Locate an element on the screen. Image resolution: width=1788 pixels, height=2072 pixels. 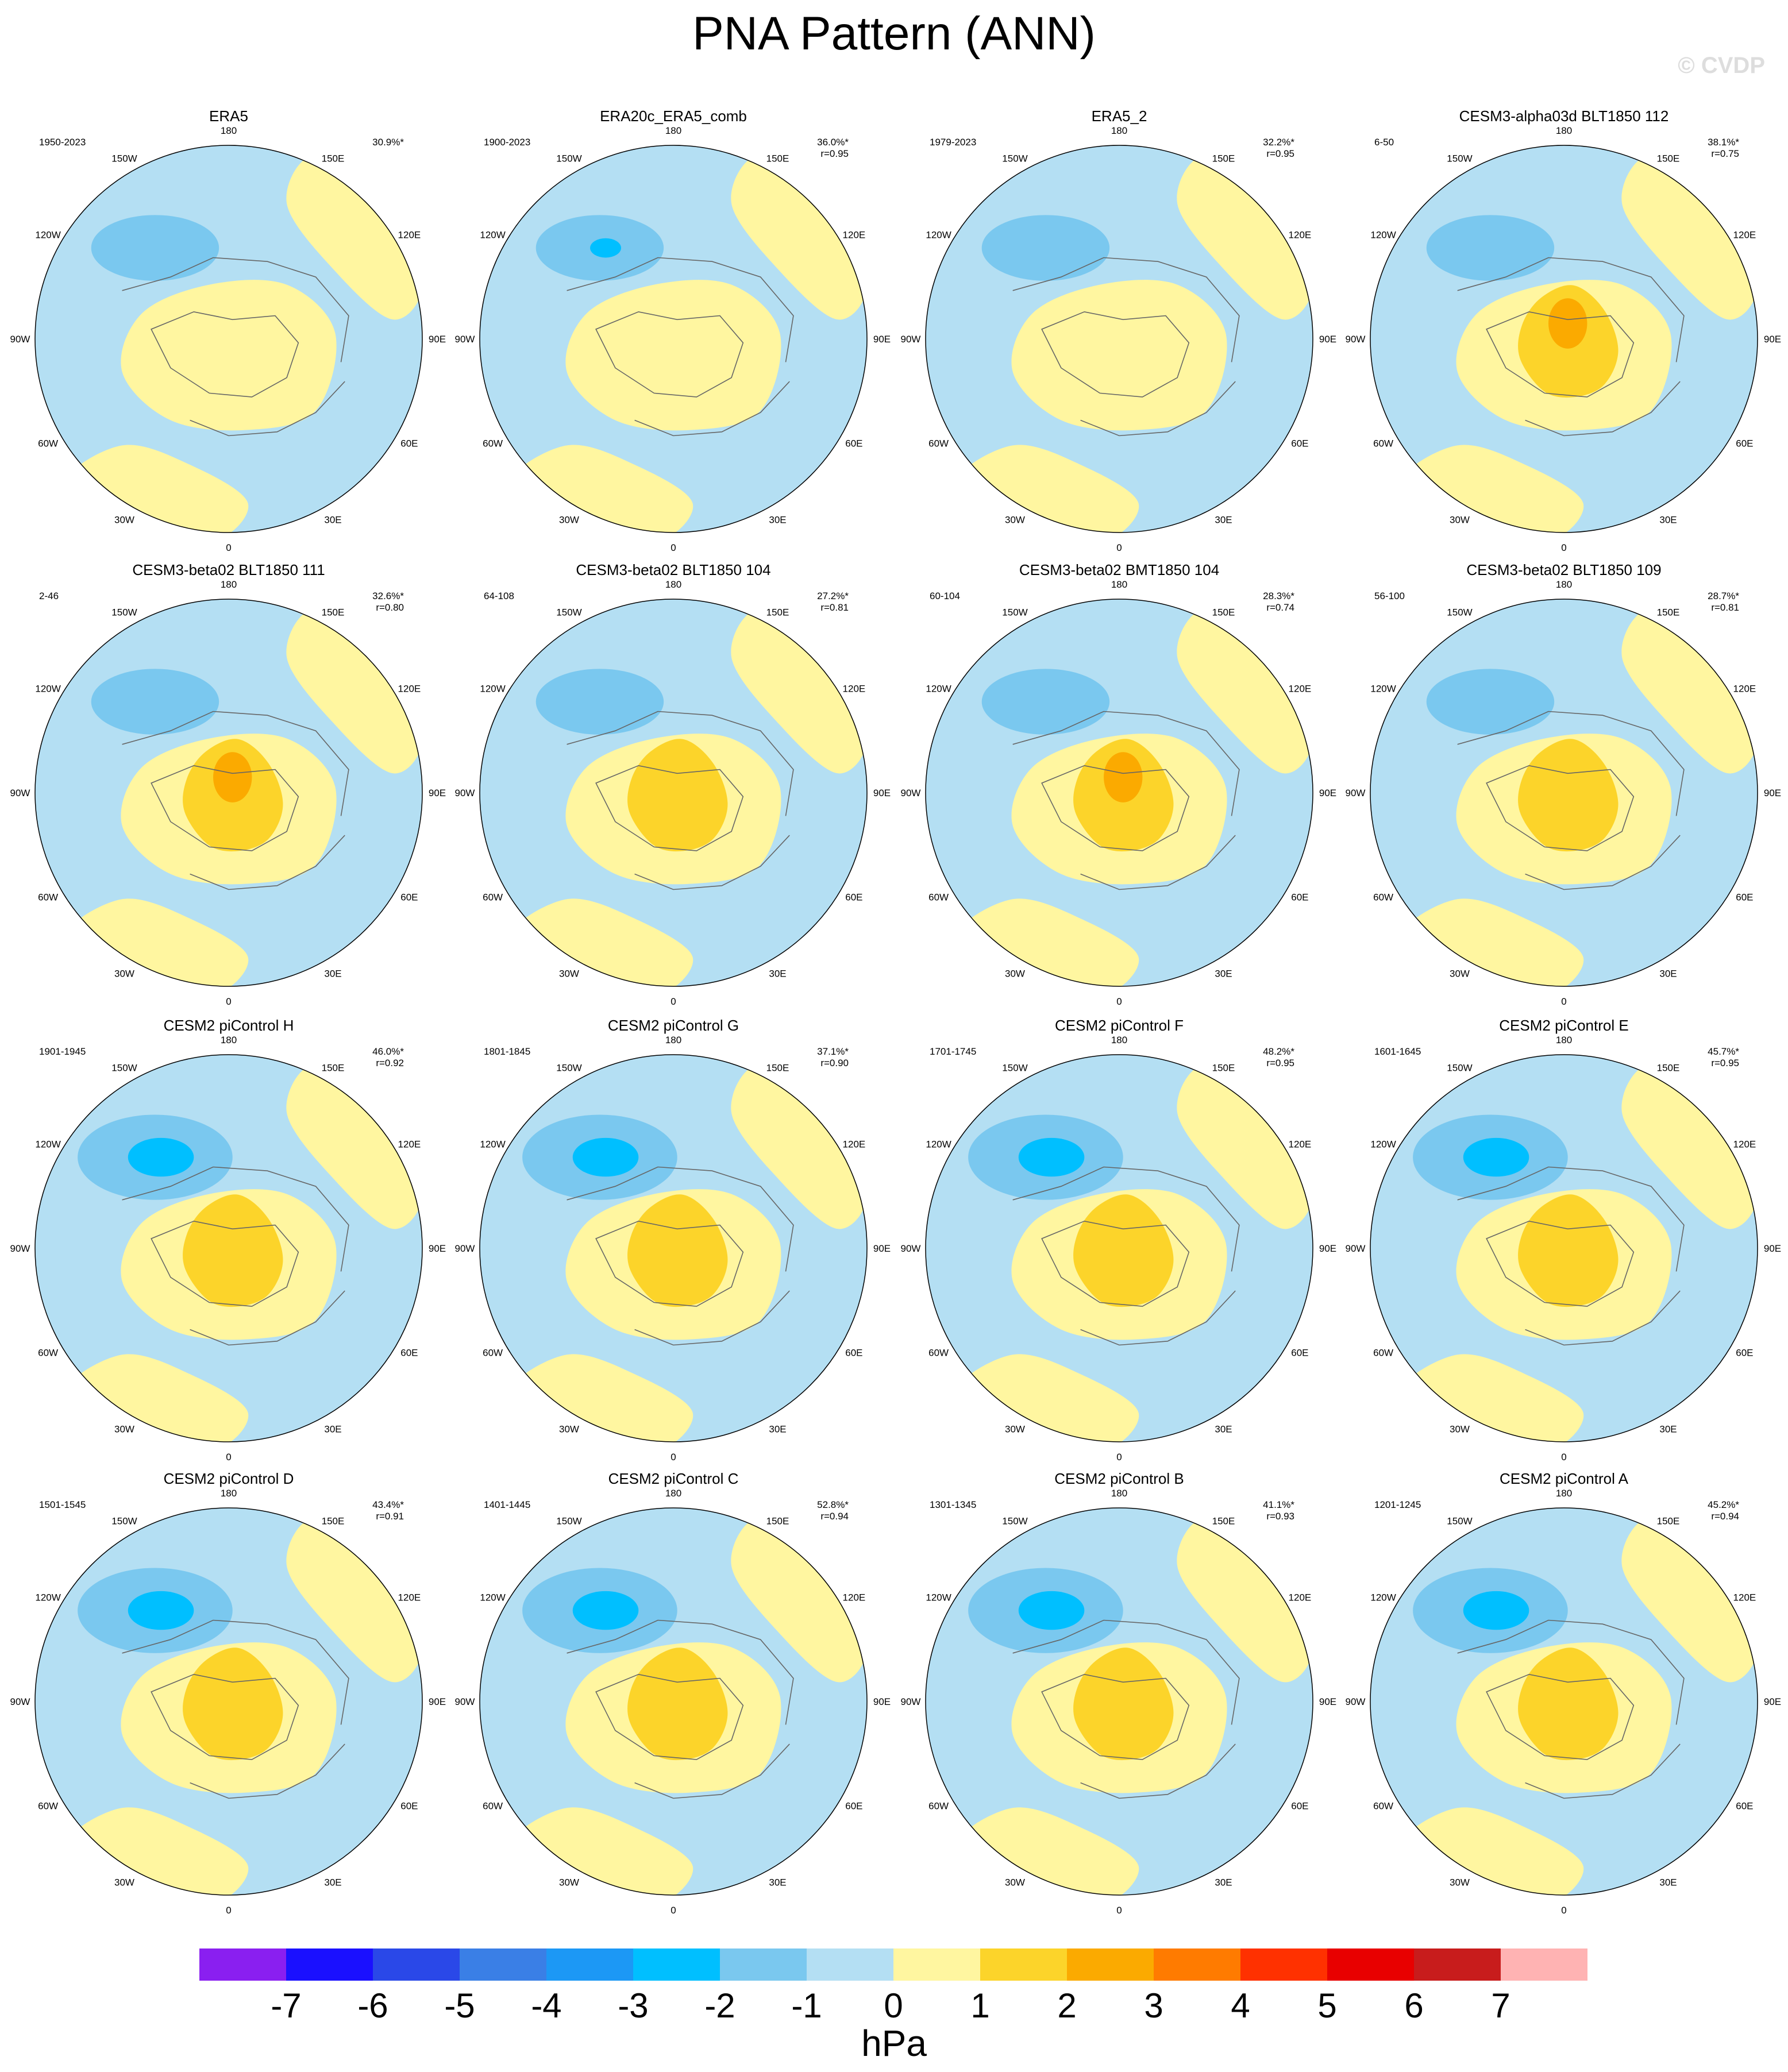
colorbar-tick-label: -3 is located at coordinates (633, 2005).